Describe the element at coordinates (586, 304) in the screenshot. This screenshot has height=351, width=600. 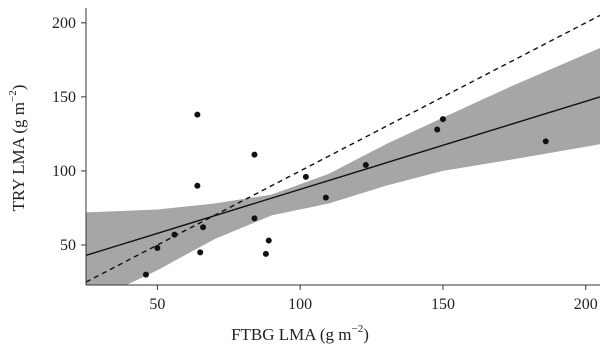
I see `x-tick-label-200: 200` at that location.